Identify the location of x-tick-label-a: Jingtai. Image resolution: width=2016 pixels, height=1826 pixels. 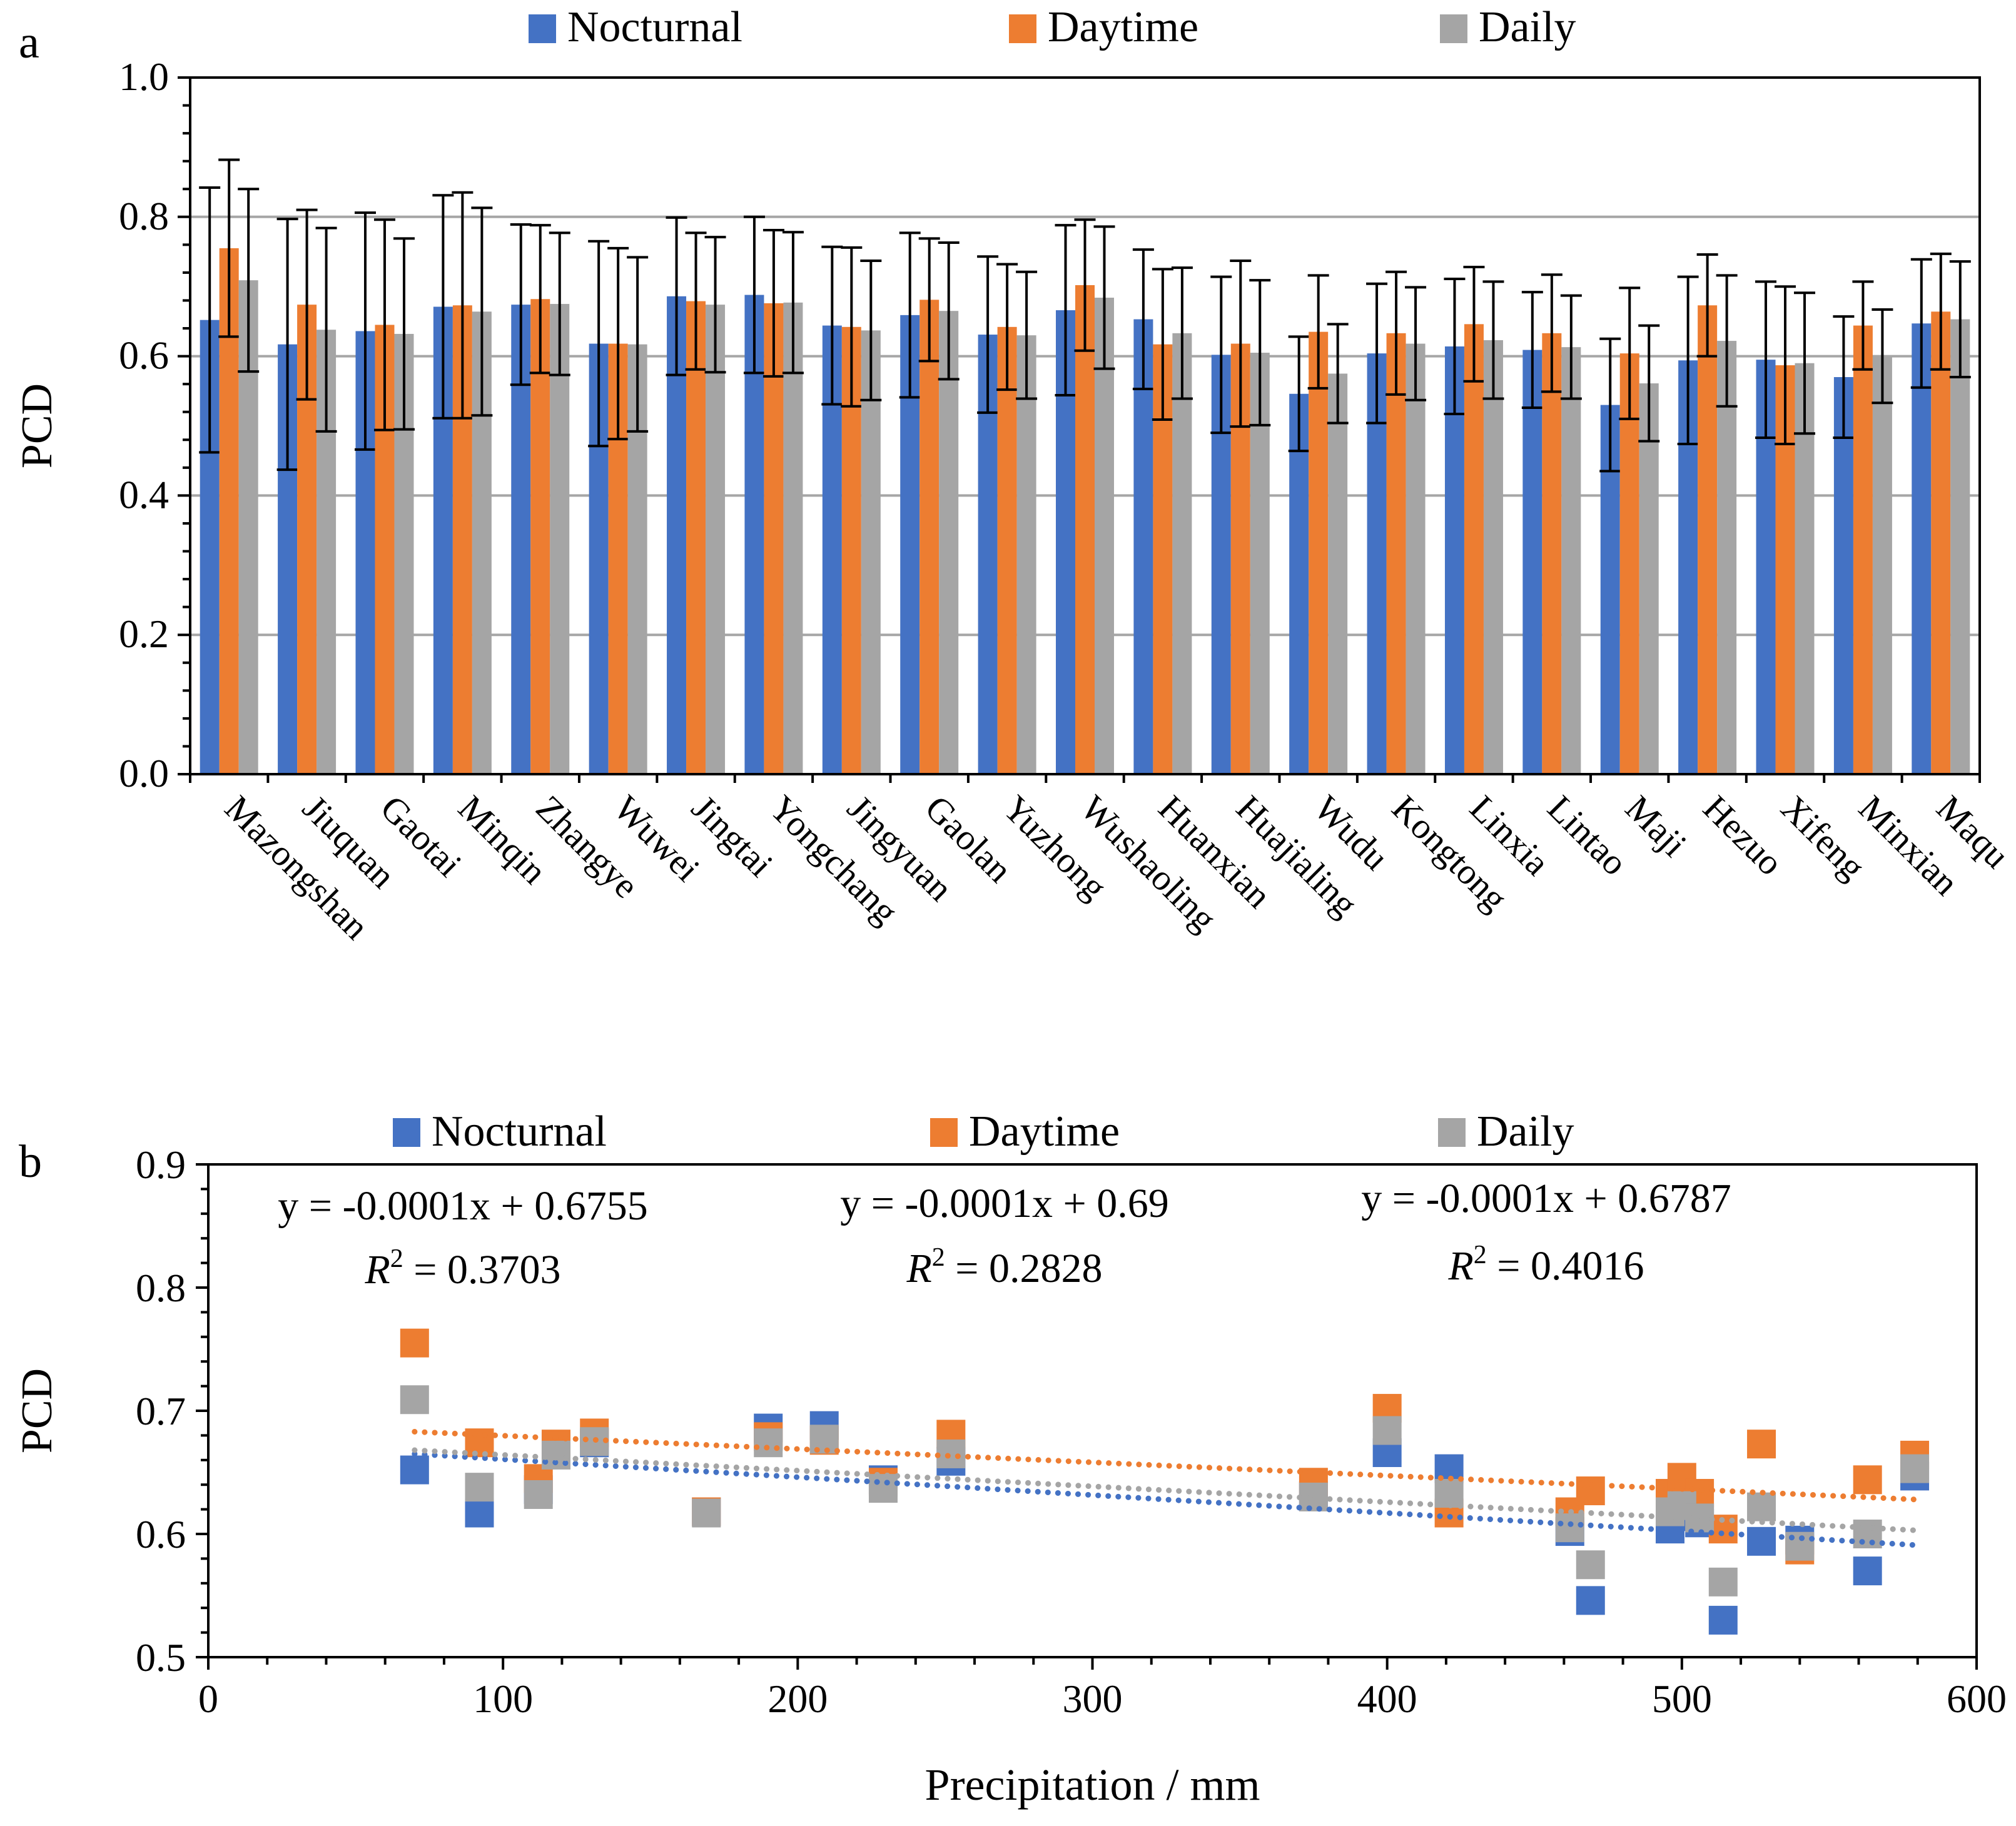
(732, 836).